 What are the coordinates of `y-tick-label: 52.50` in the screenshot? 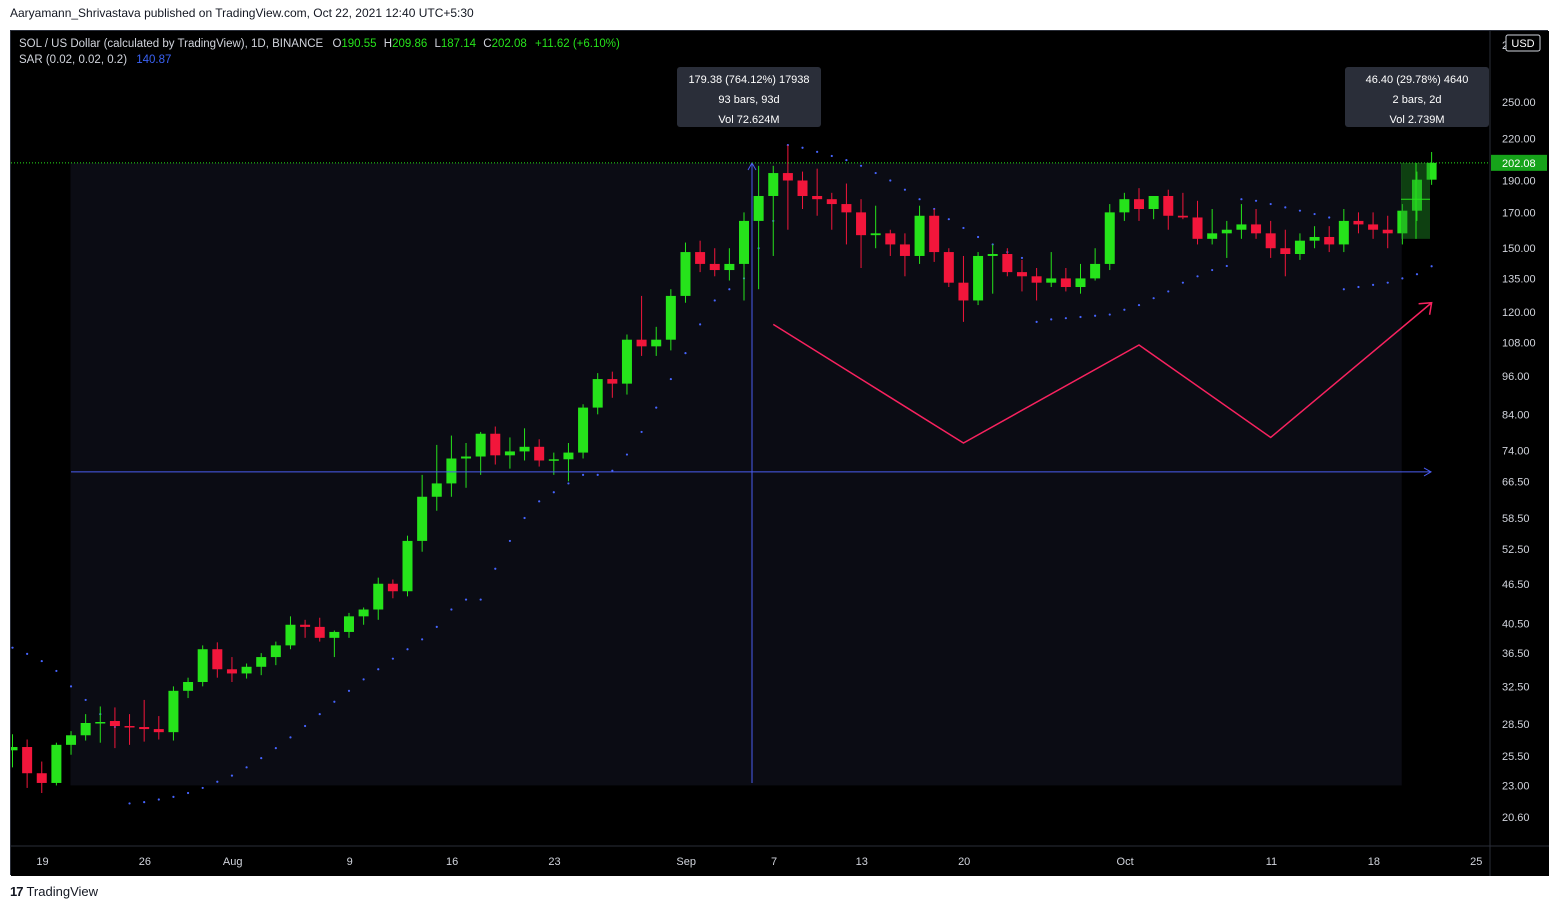 It's located at (1516, 550).